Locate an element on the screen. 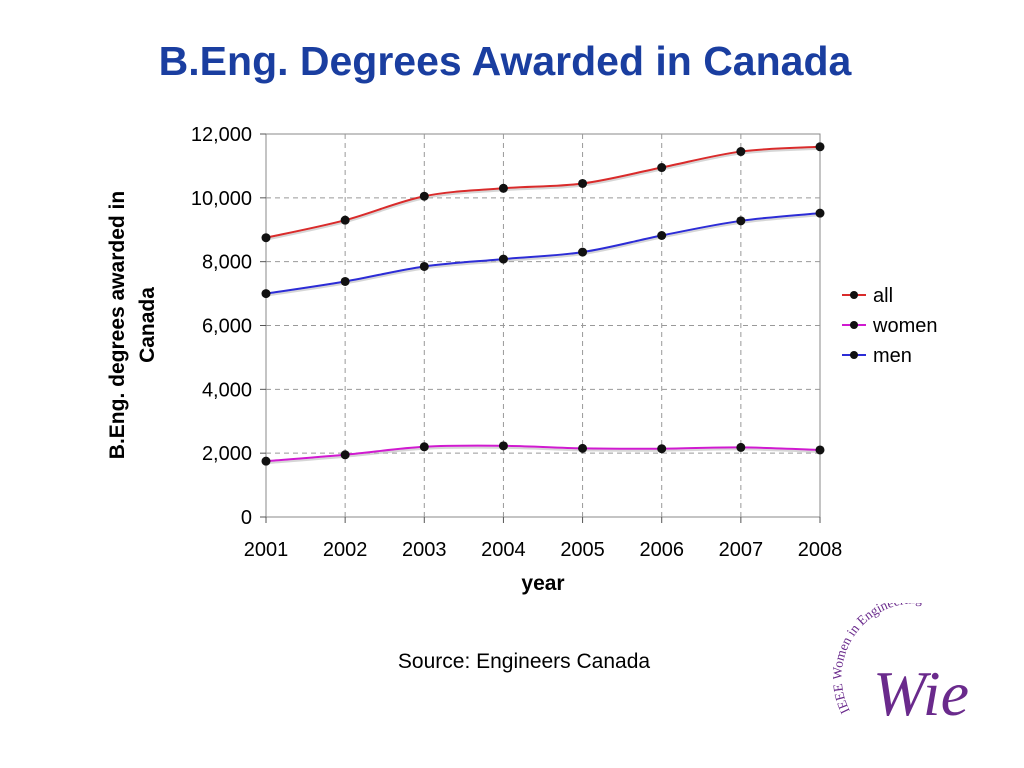  y-axis-ticks: 0 2,000 4,000 6,000 8,000 10,000 12,000 is located at coordinates (228, 326).